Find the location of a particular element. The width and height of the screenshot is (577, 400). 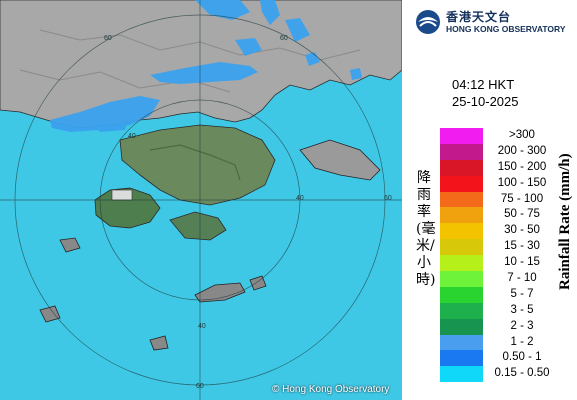

timestamp-date: 25-10-2025 is located at coordinates (485, 101).